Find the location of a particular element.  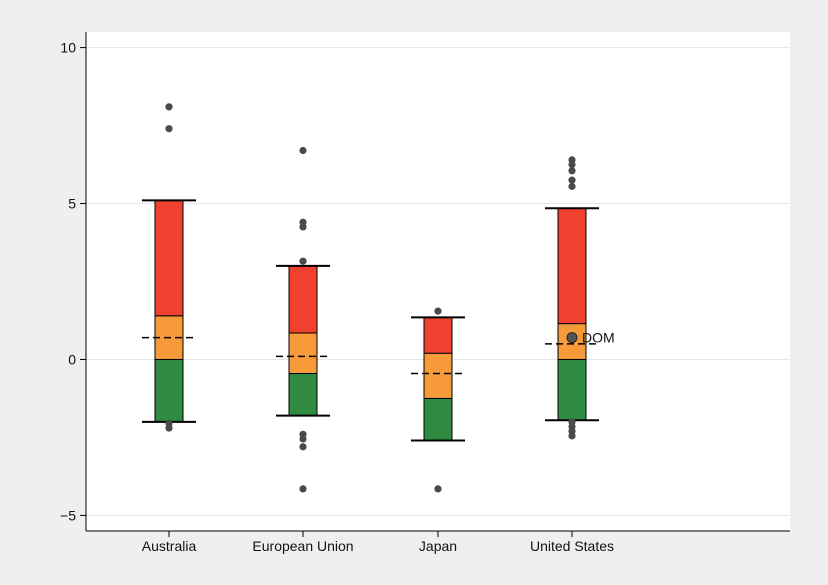

y-tick-label: 5 is located at coordinates (72, 204).